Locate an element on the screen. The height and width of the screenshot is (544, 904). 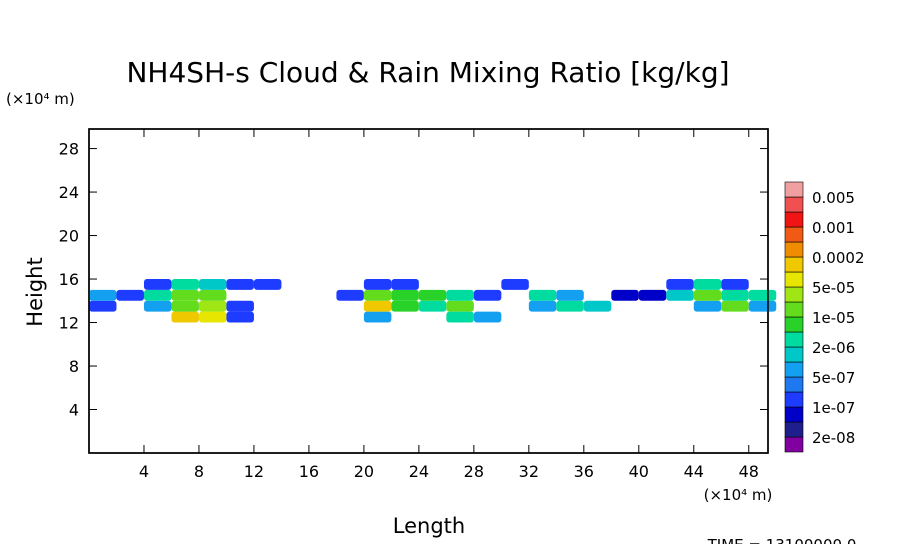
x-tick-label: 12 is located at coordinates (254, 471).